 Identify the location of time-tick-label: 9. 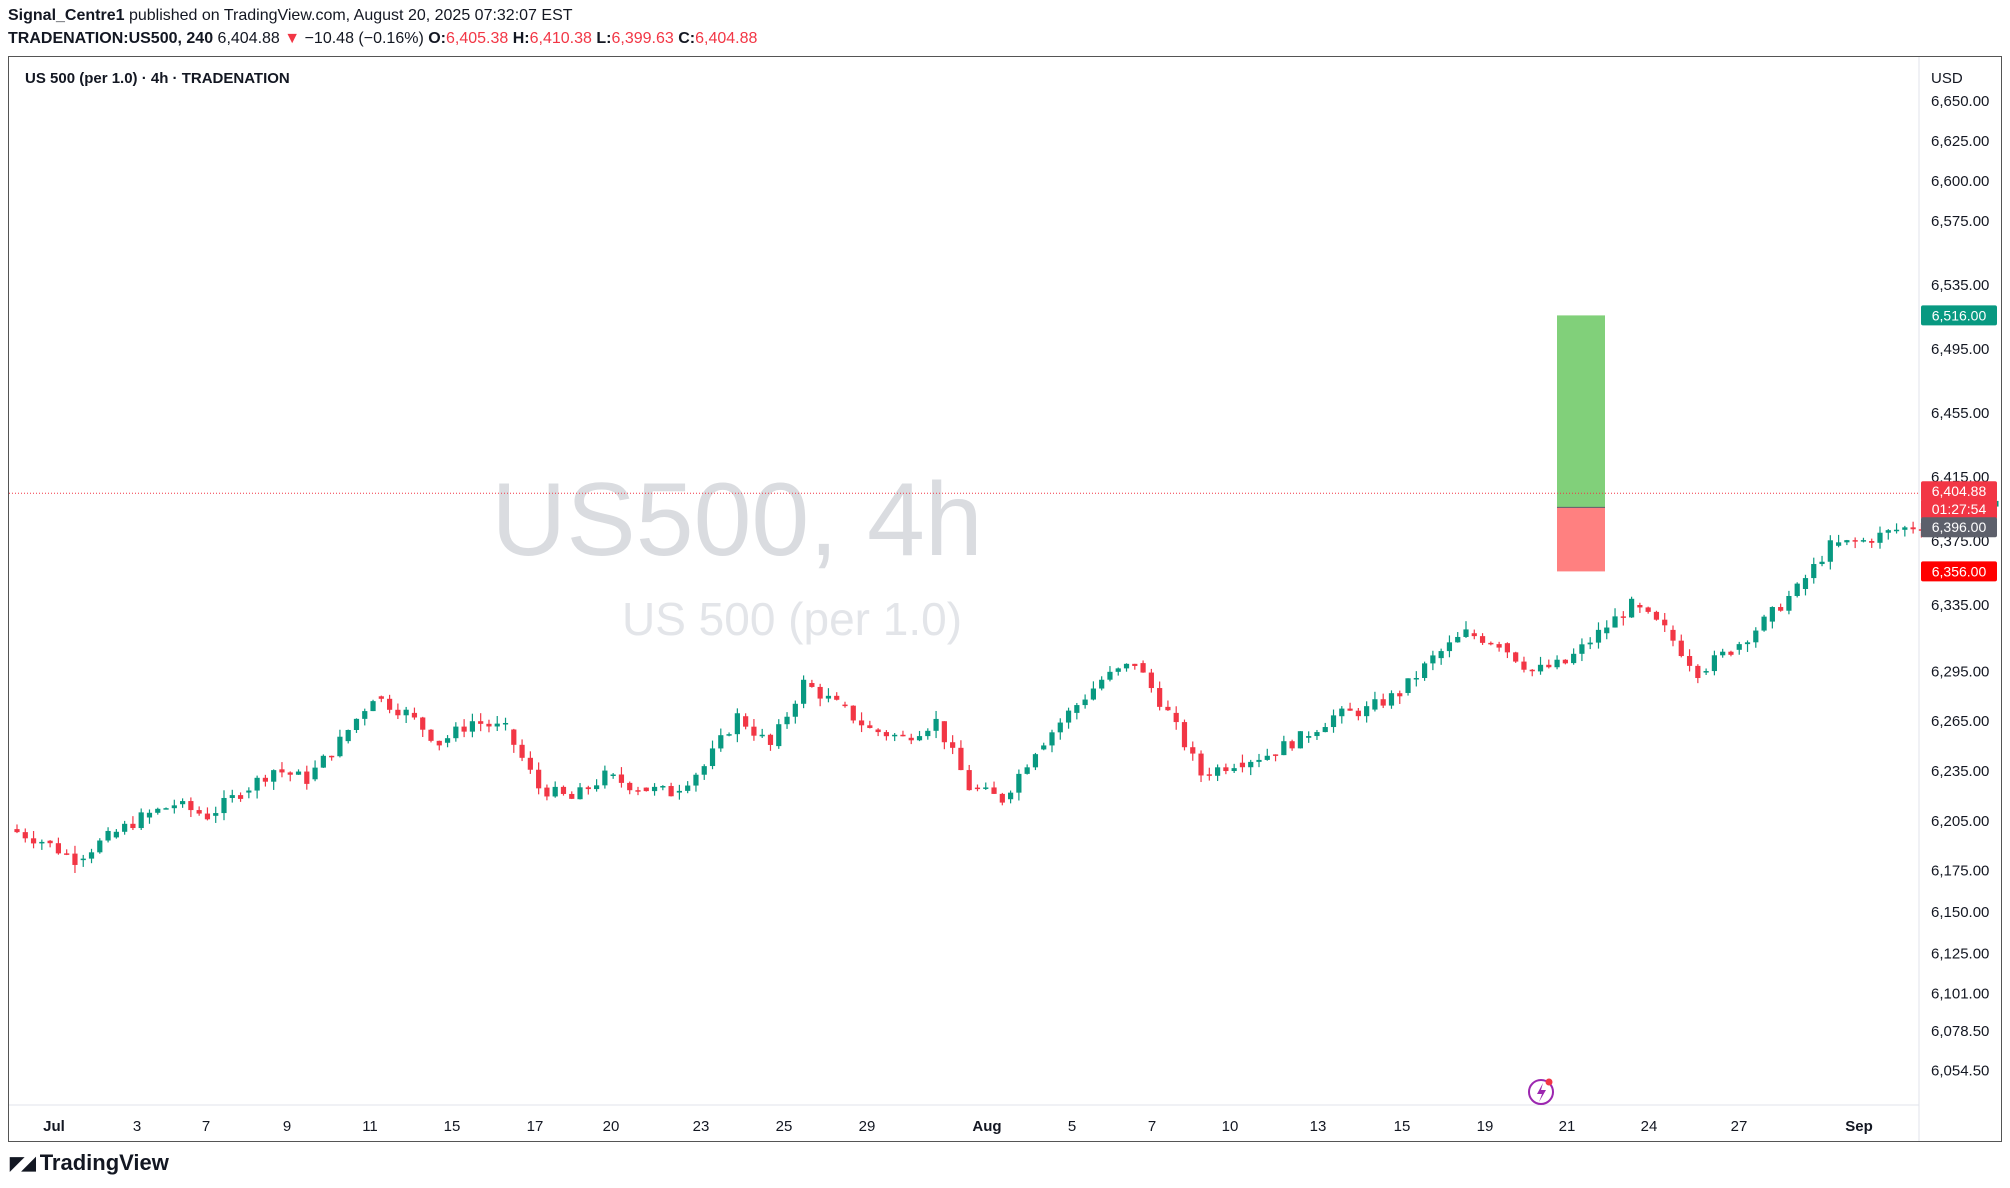
(287, 1126).